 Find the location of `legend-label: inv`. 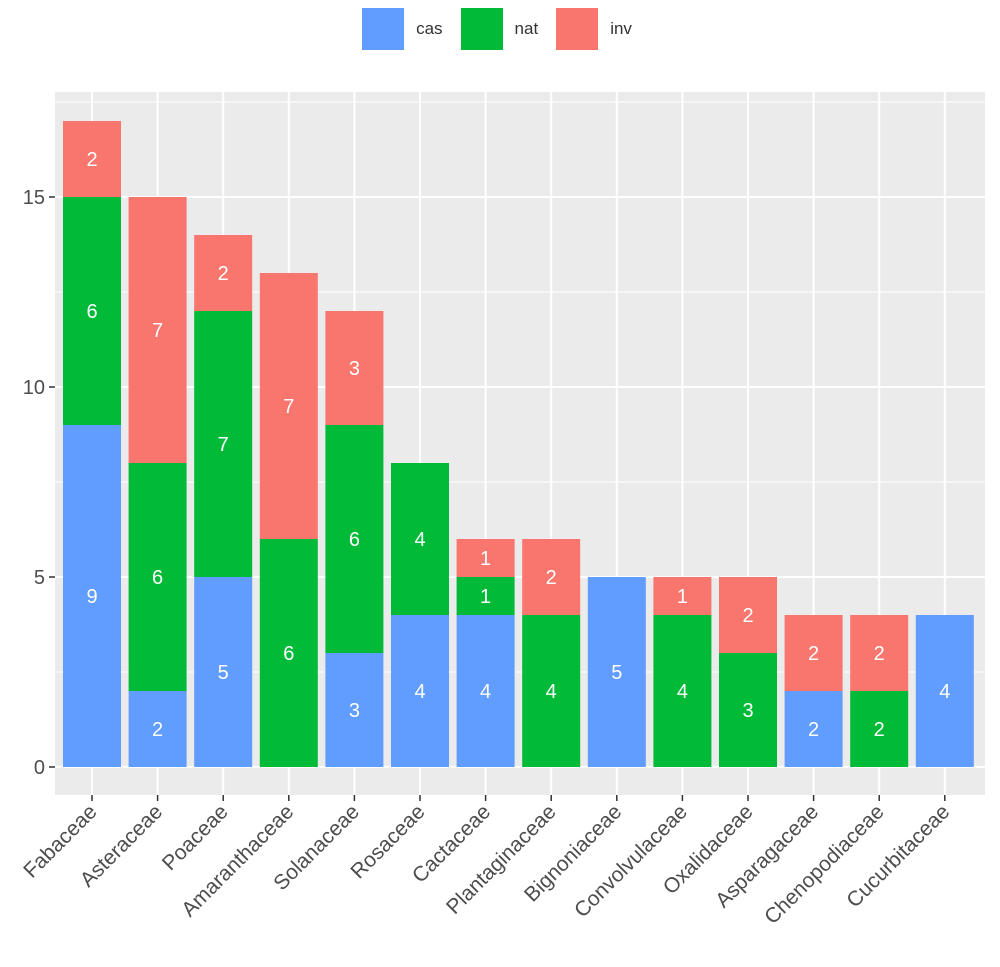

legend-label: inv is located at coordinates (621, 28).